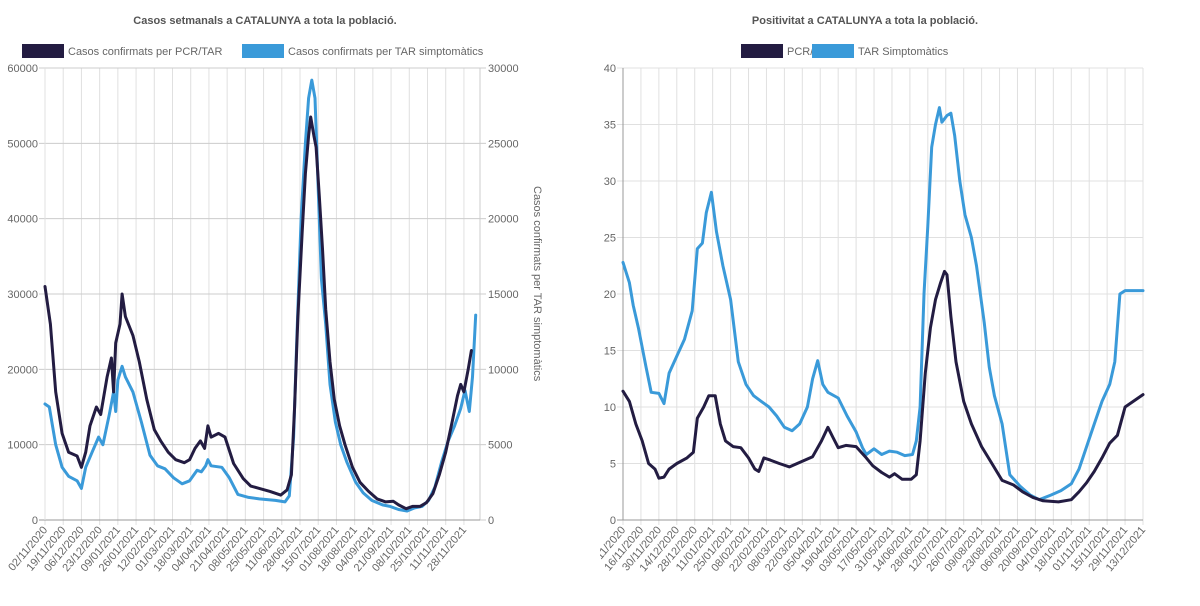  What do you see at coordinates (503, 69) in the screenshot?
I see `y2-tick-label: 30000` at bounding box center [503, 69].